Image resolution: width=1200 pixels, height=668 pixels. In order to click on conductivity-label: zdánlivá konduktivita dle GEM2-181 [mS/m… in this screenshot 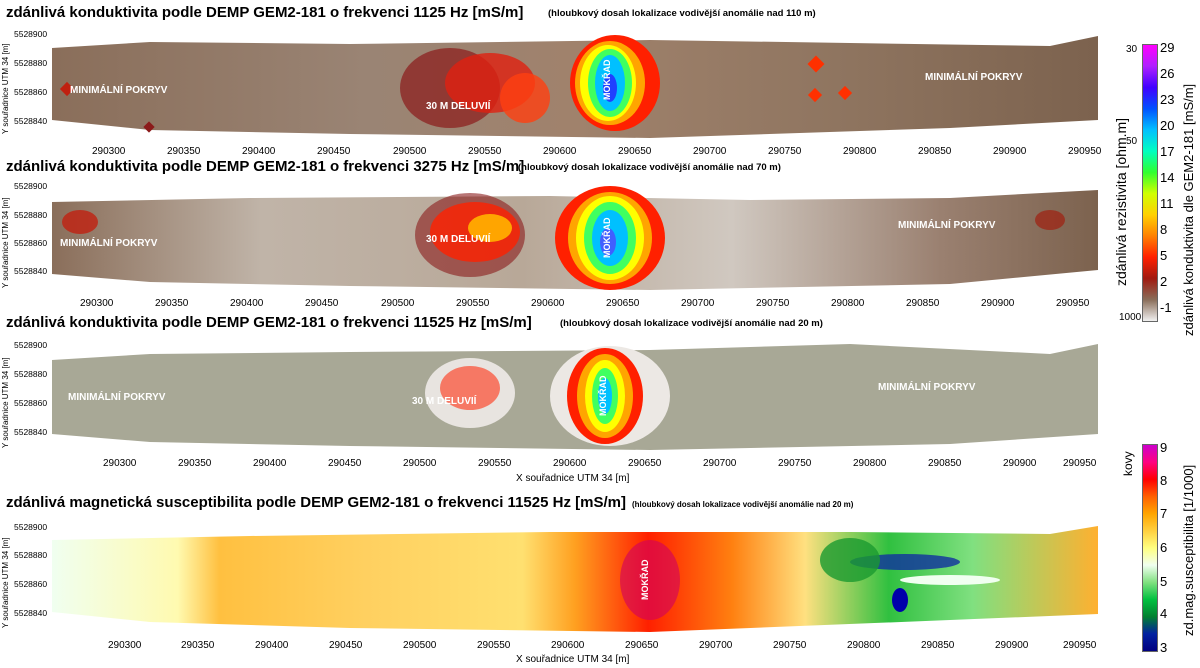, I will do `click(1188, 209)`.